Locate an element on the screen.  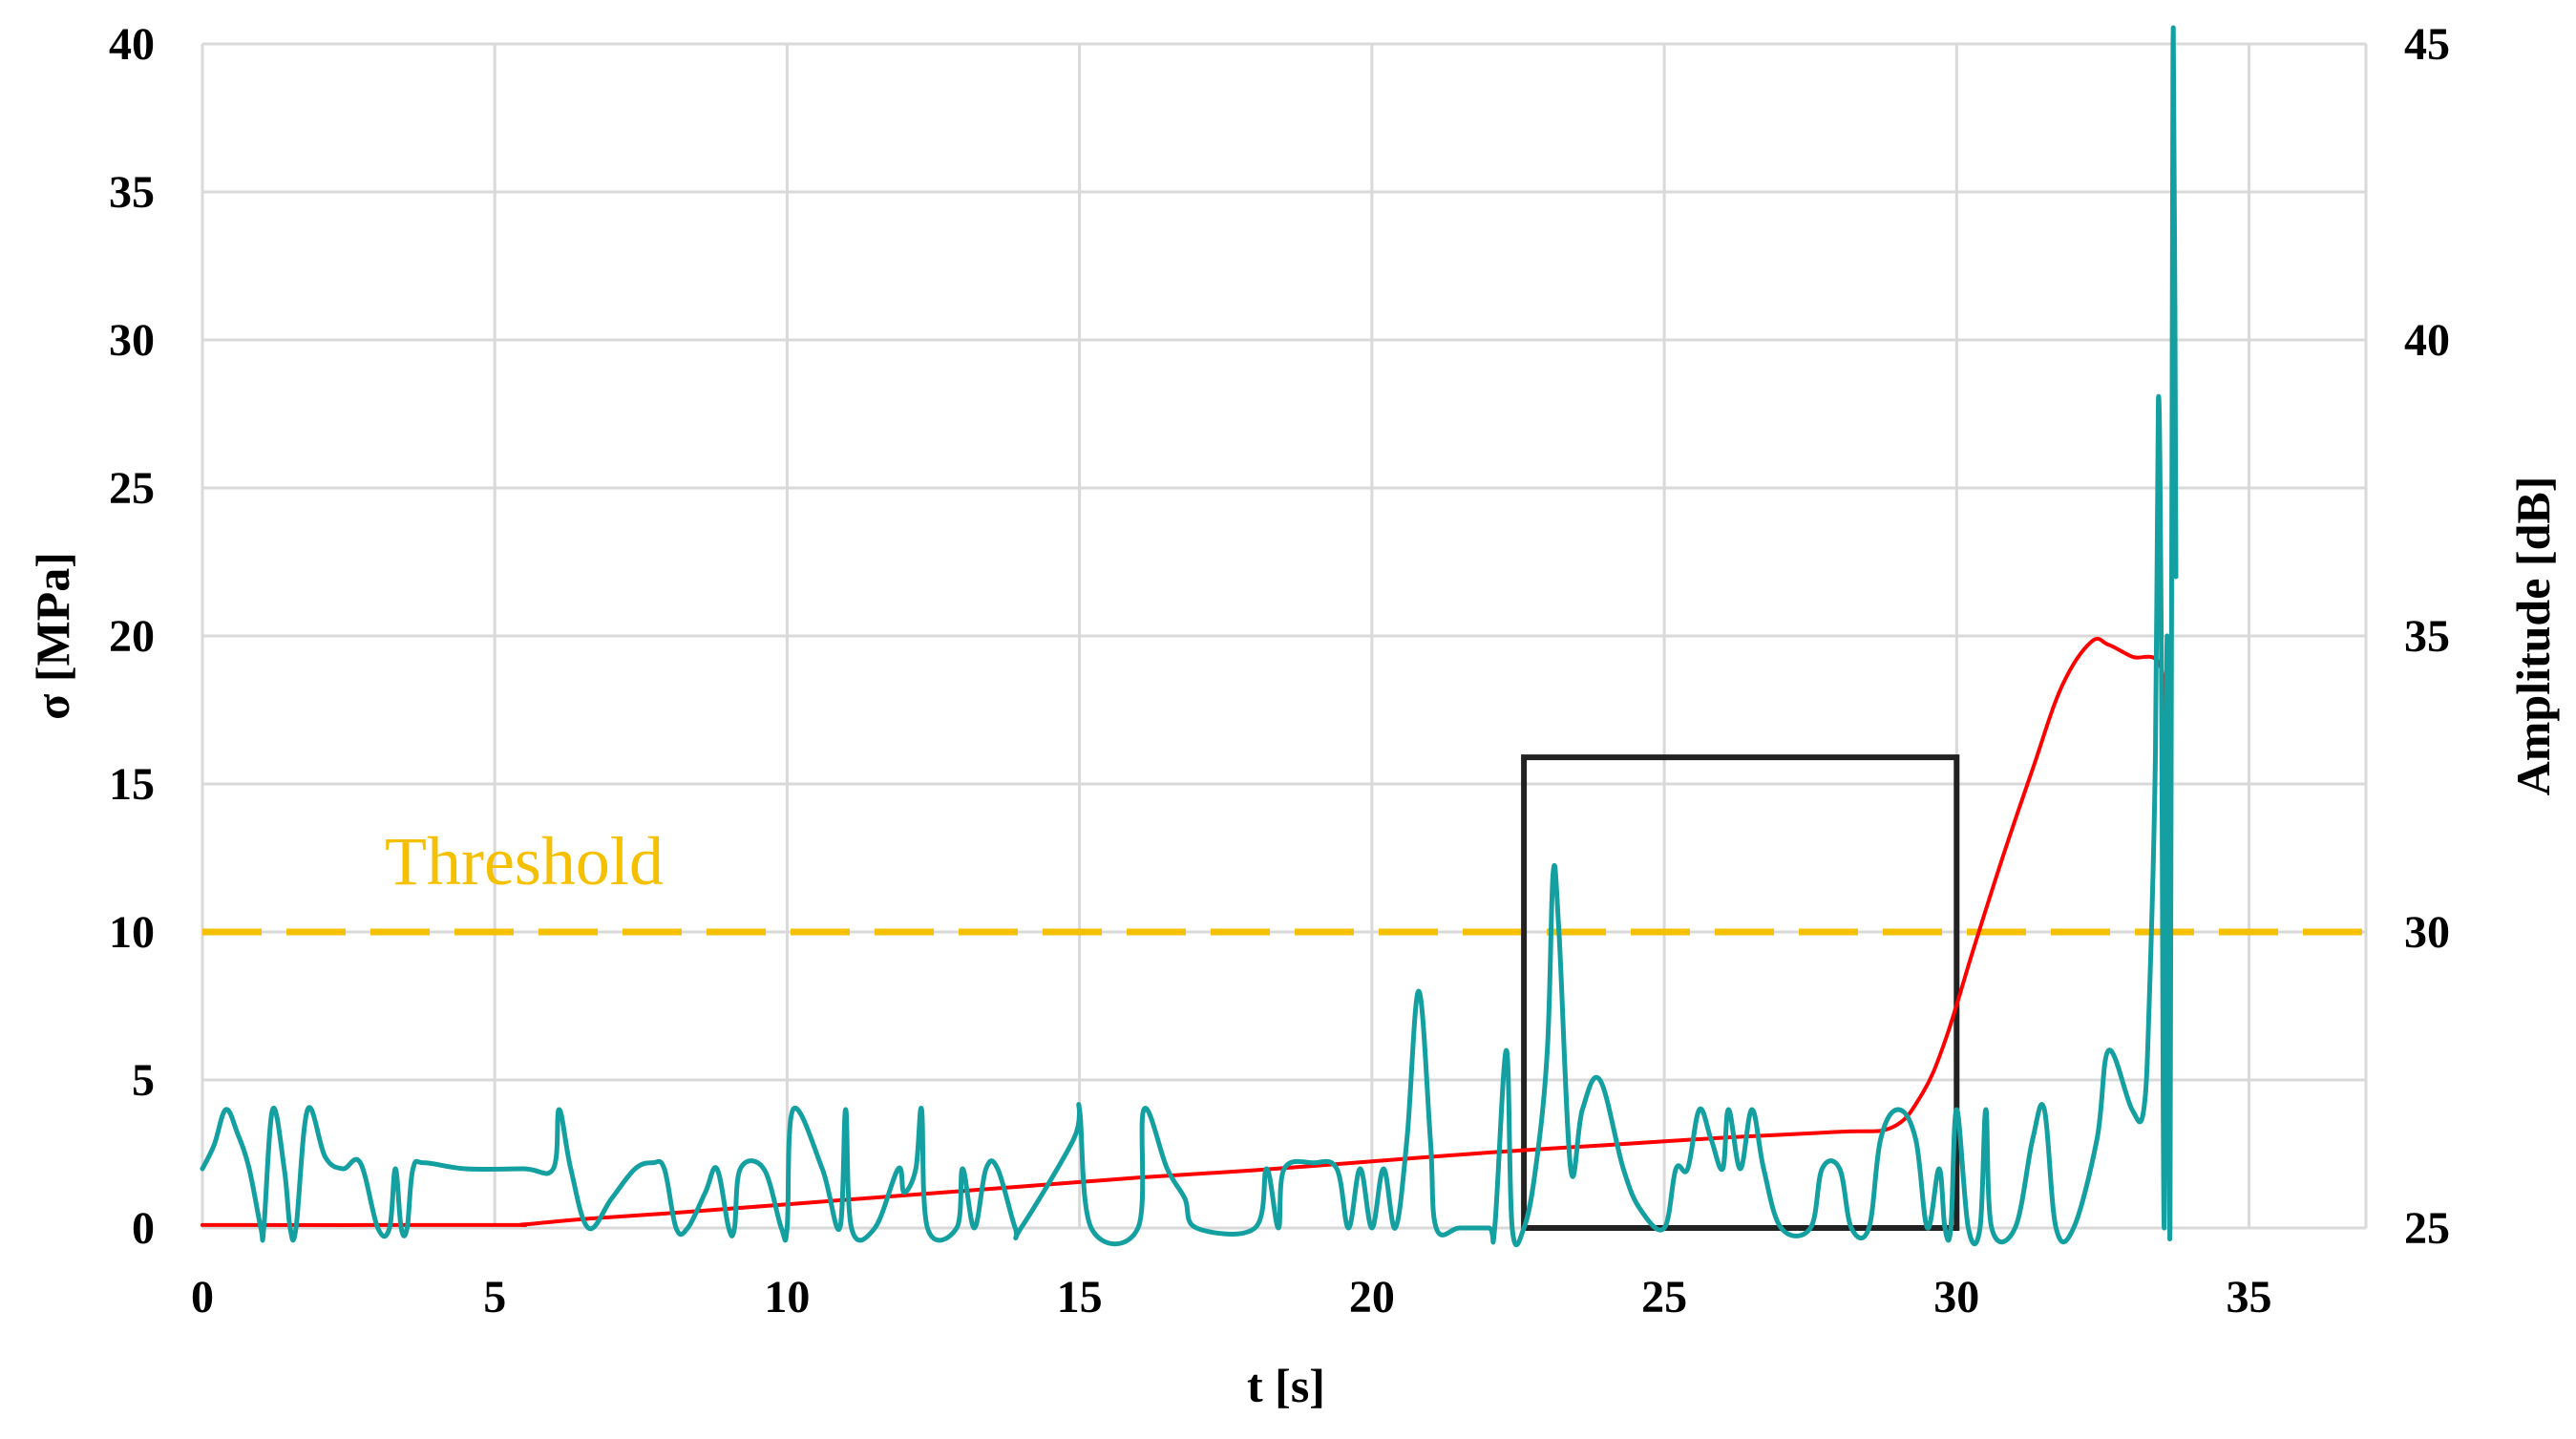
y2-tick-label: 35 is located at coordinates (2427, 636).